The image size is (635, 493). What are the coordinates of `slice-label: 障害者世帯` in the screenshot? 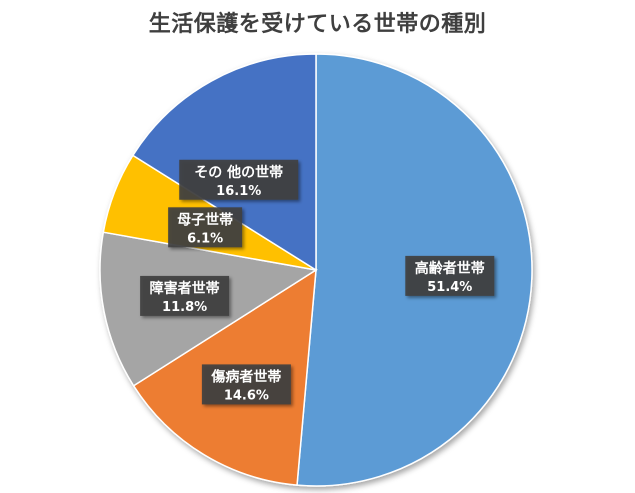 It's located at (185, 288).